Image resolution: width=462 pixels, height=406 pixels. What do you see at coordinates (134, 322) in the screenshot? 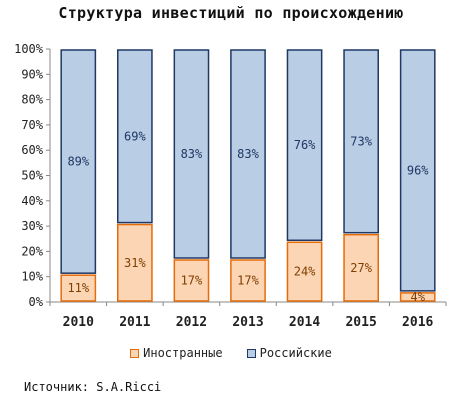
I see `x-tick-label: 2011` at bounding box center [134, 322].